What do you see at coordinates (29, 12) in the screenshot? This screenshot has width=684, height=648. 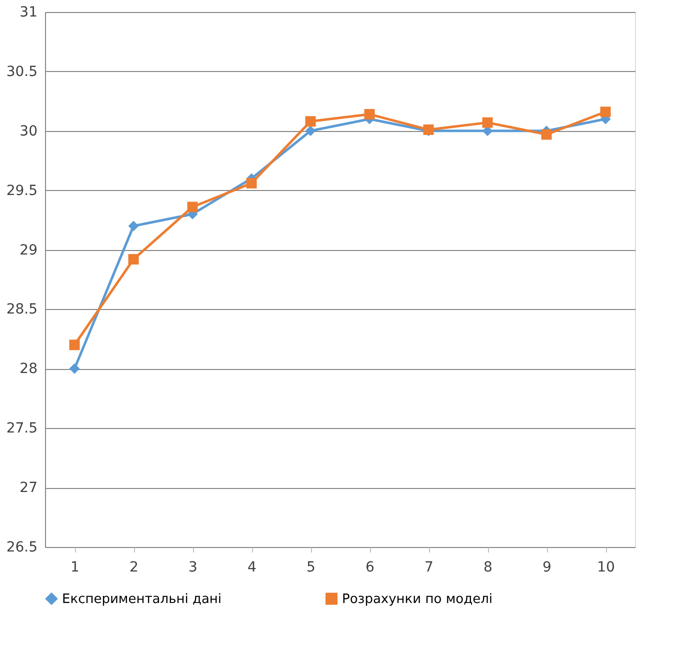 I see `y-tick-label: 31` at bounding box center [29, 12].